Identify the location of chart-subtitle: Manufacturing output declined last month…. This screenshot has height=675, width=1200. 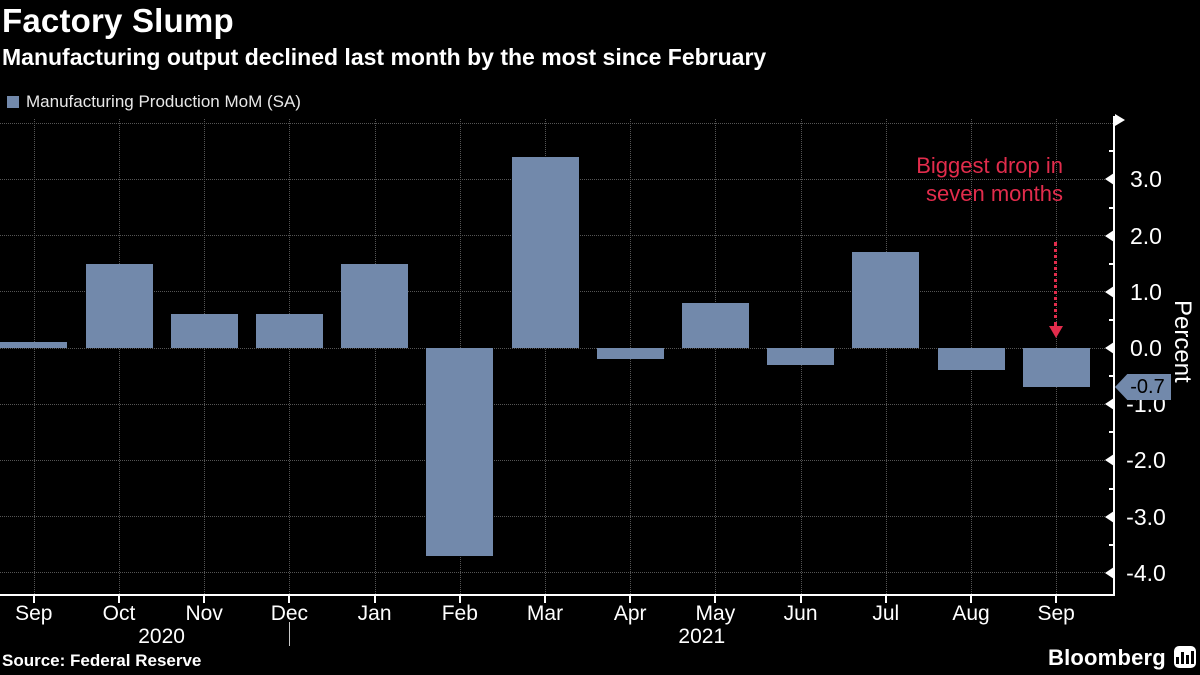
(384, 57).